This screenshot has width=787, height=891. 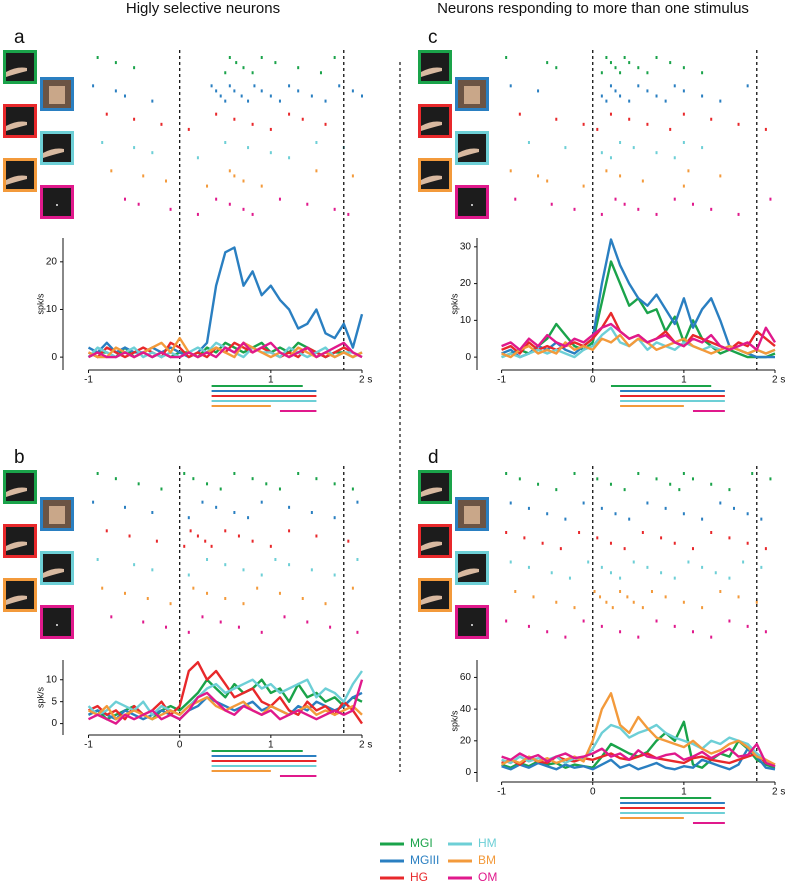 What do you see at coordinates (454, 304) in the screenshot?
I see `y-axis-label: spk/s` at bounding box center [454, 304].